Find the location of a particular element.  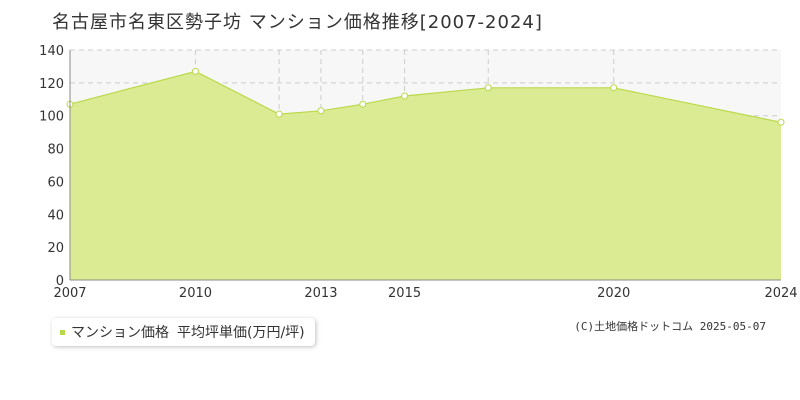

y-tick-label: 0 is located at coordinates (60, 281).